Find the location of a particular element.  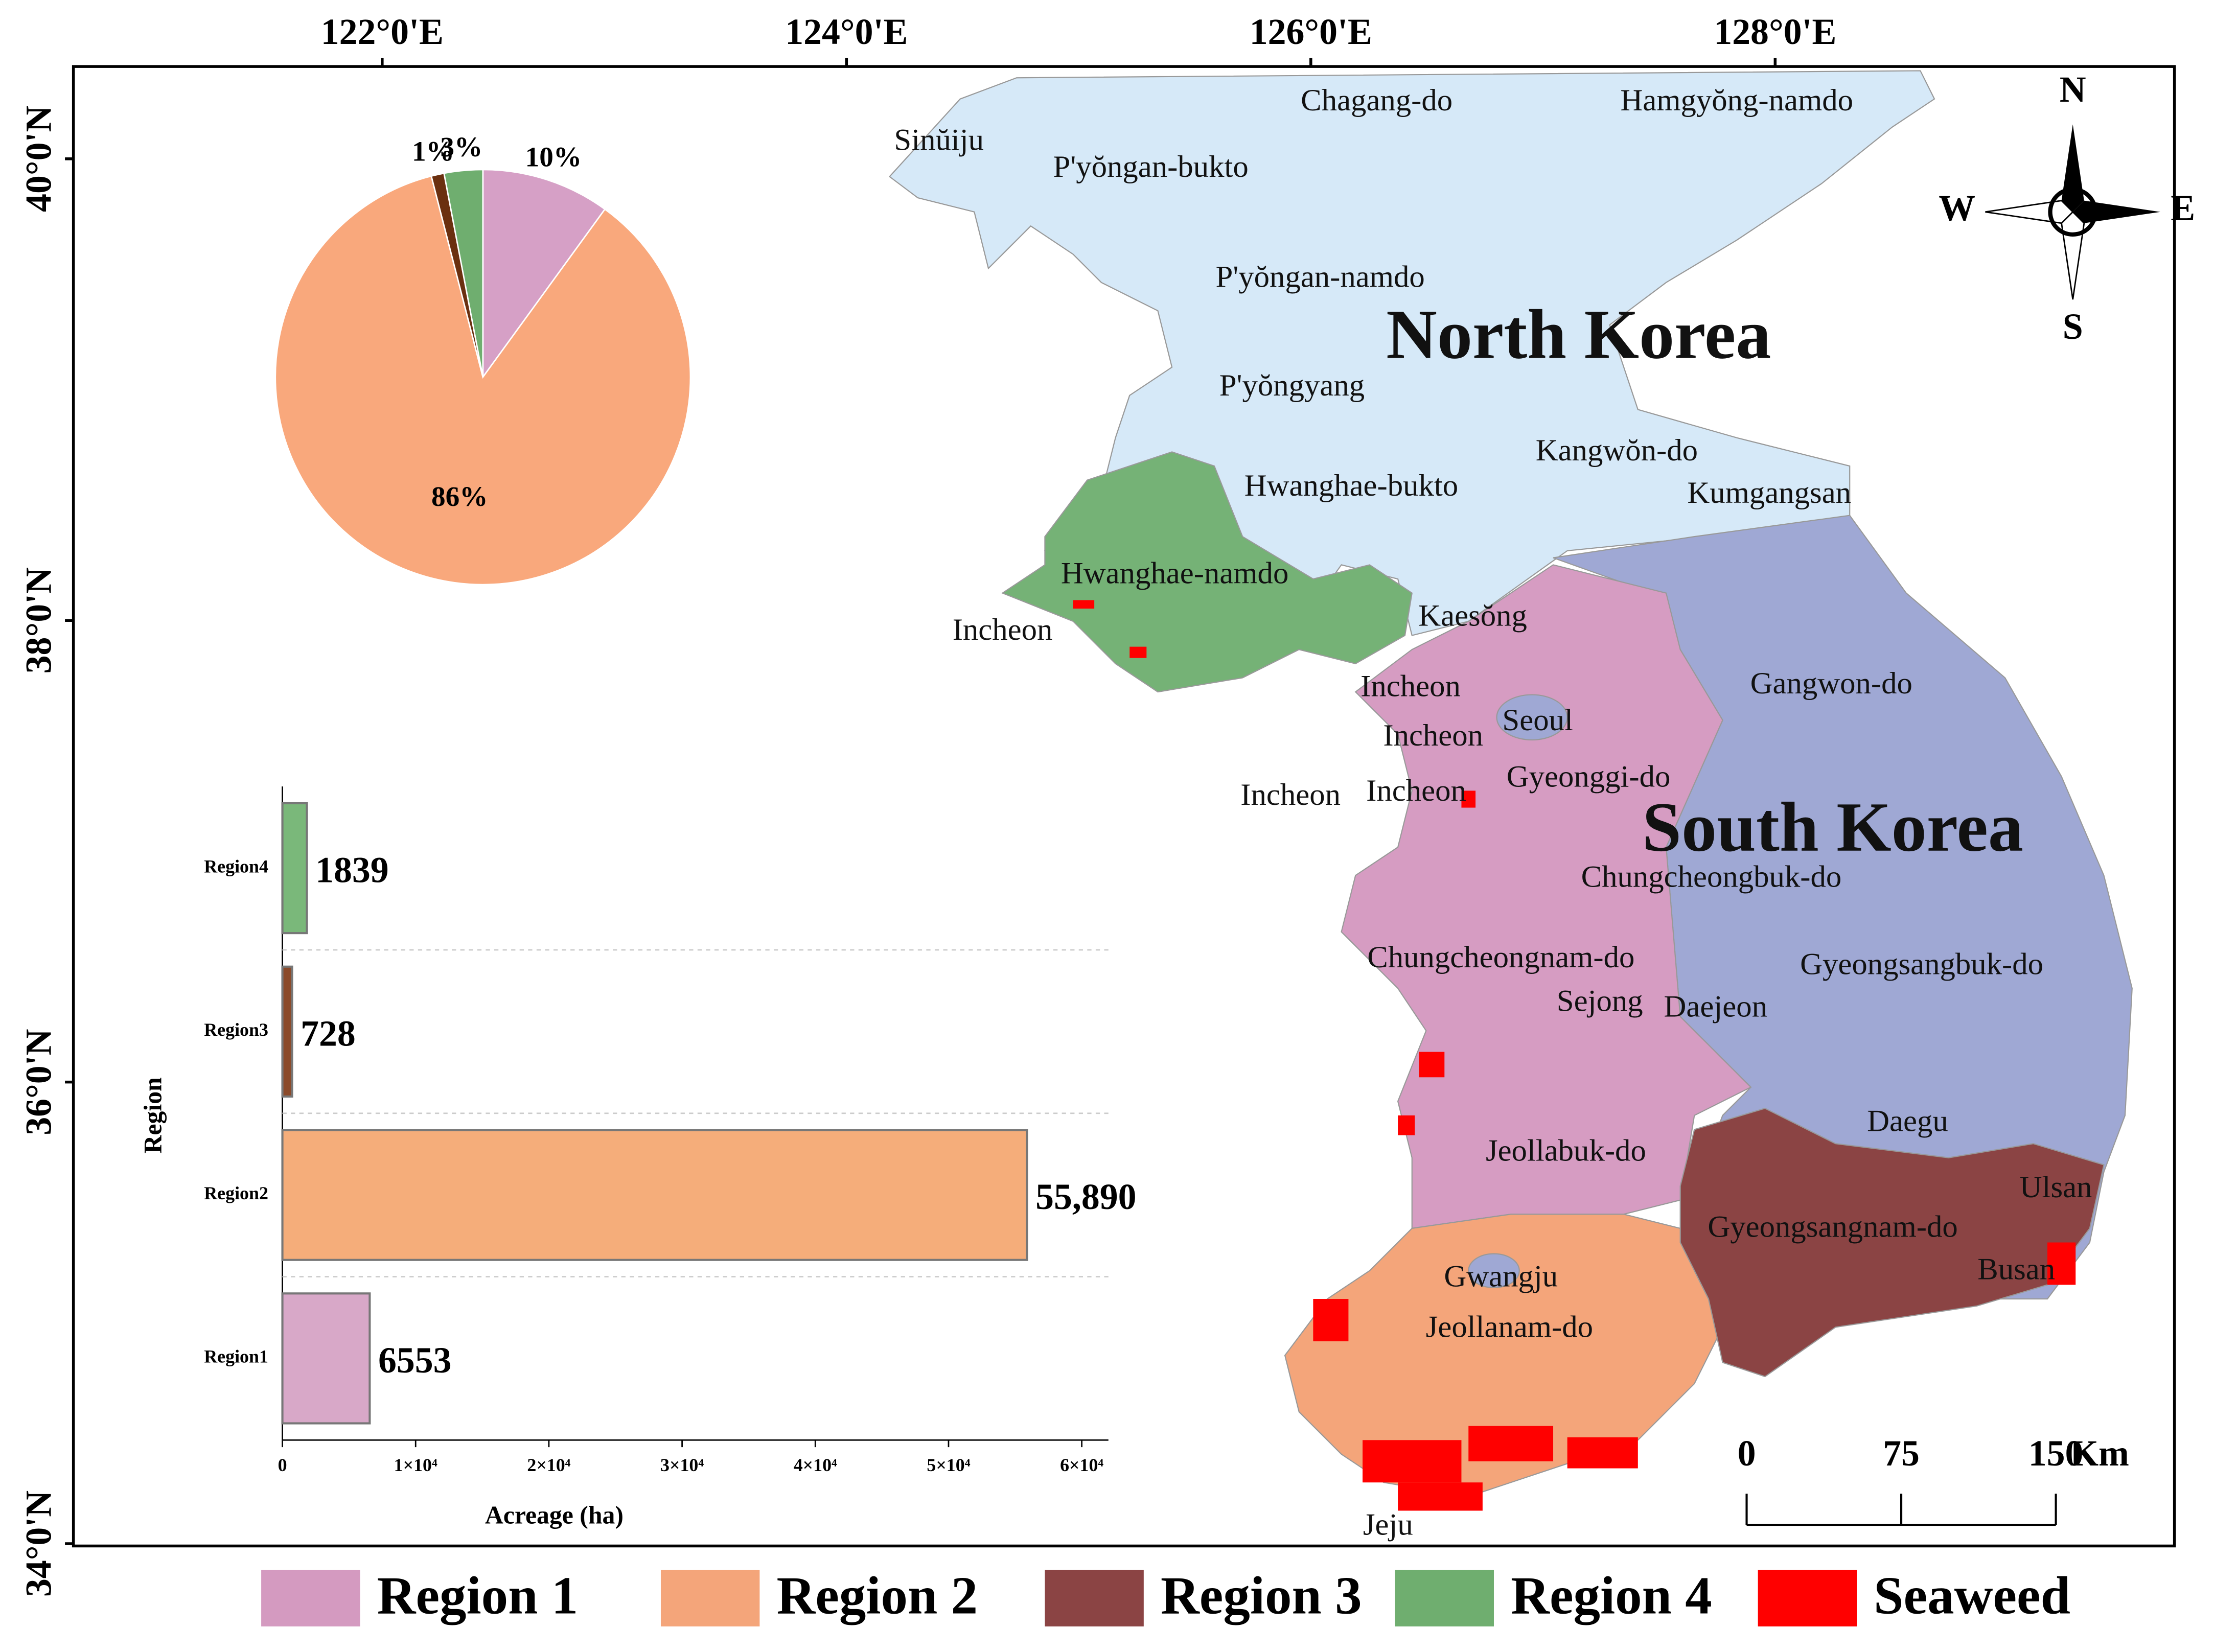

compass-s: S is located at coordinates (2073, 326).